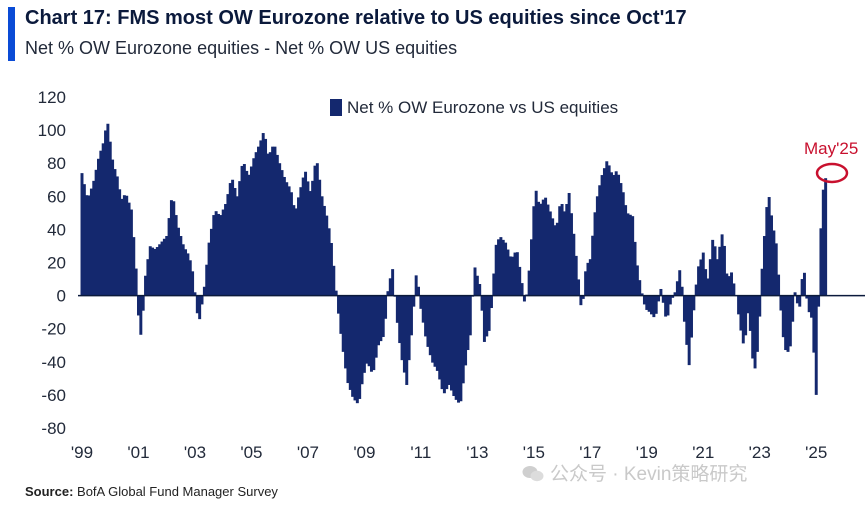 The height and width of the screenshot is (505, 865). What do you see at coordinates (53, 362) in the screenshot?
I see `y-tick-label: -40` at bounding box center [53, 362].